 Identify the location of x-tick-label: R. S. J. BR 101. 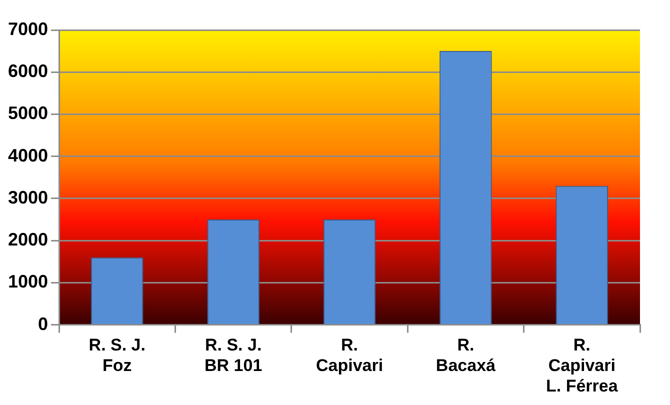
(233, 356).